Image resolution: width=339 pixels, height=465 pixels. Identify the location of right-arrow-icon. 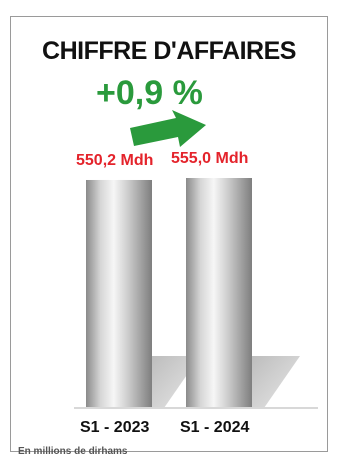
(168, 128).